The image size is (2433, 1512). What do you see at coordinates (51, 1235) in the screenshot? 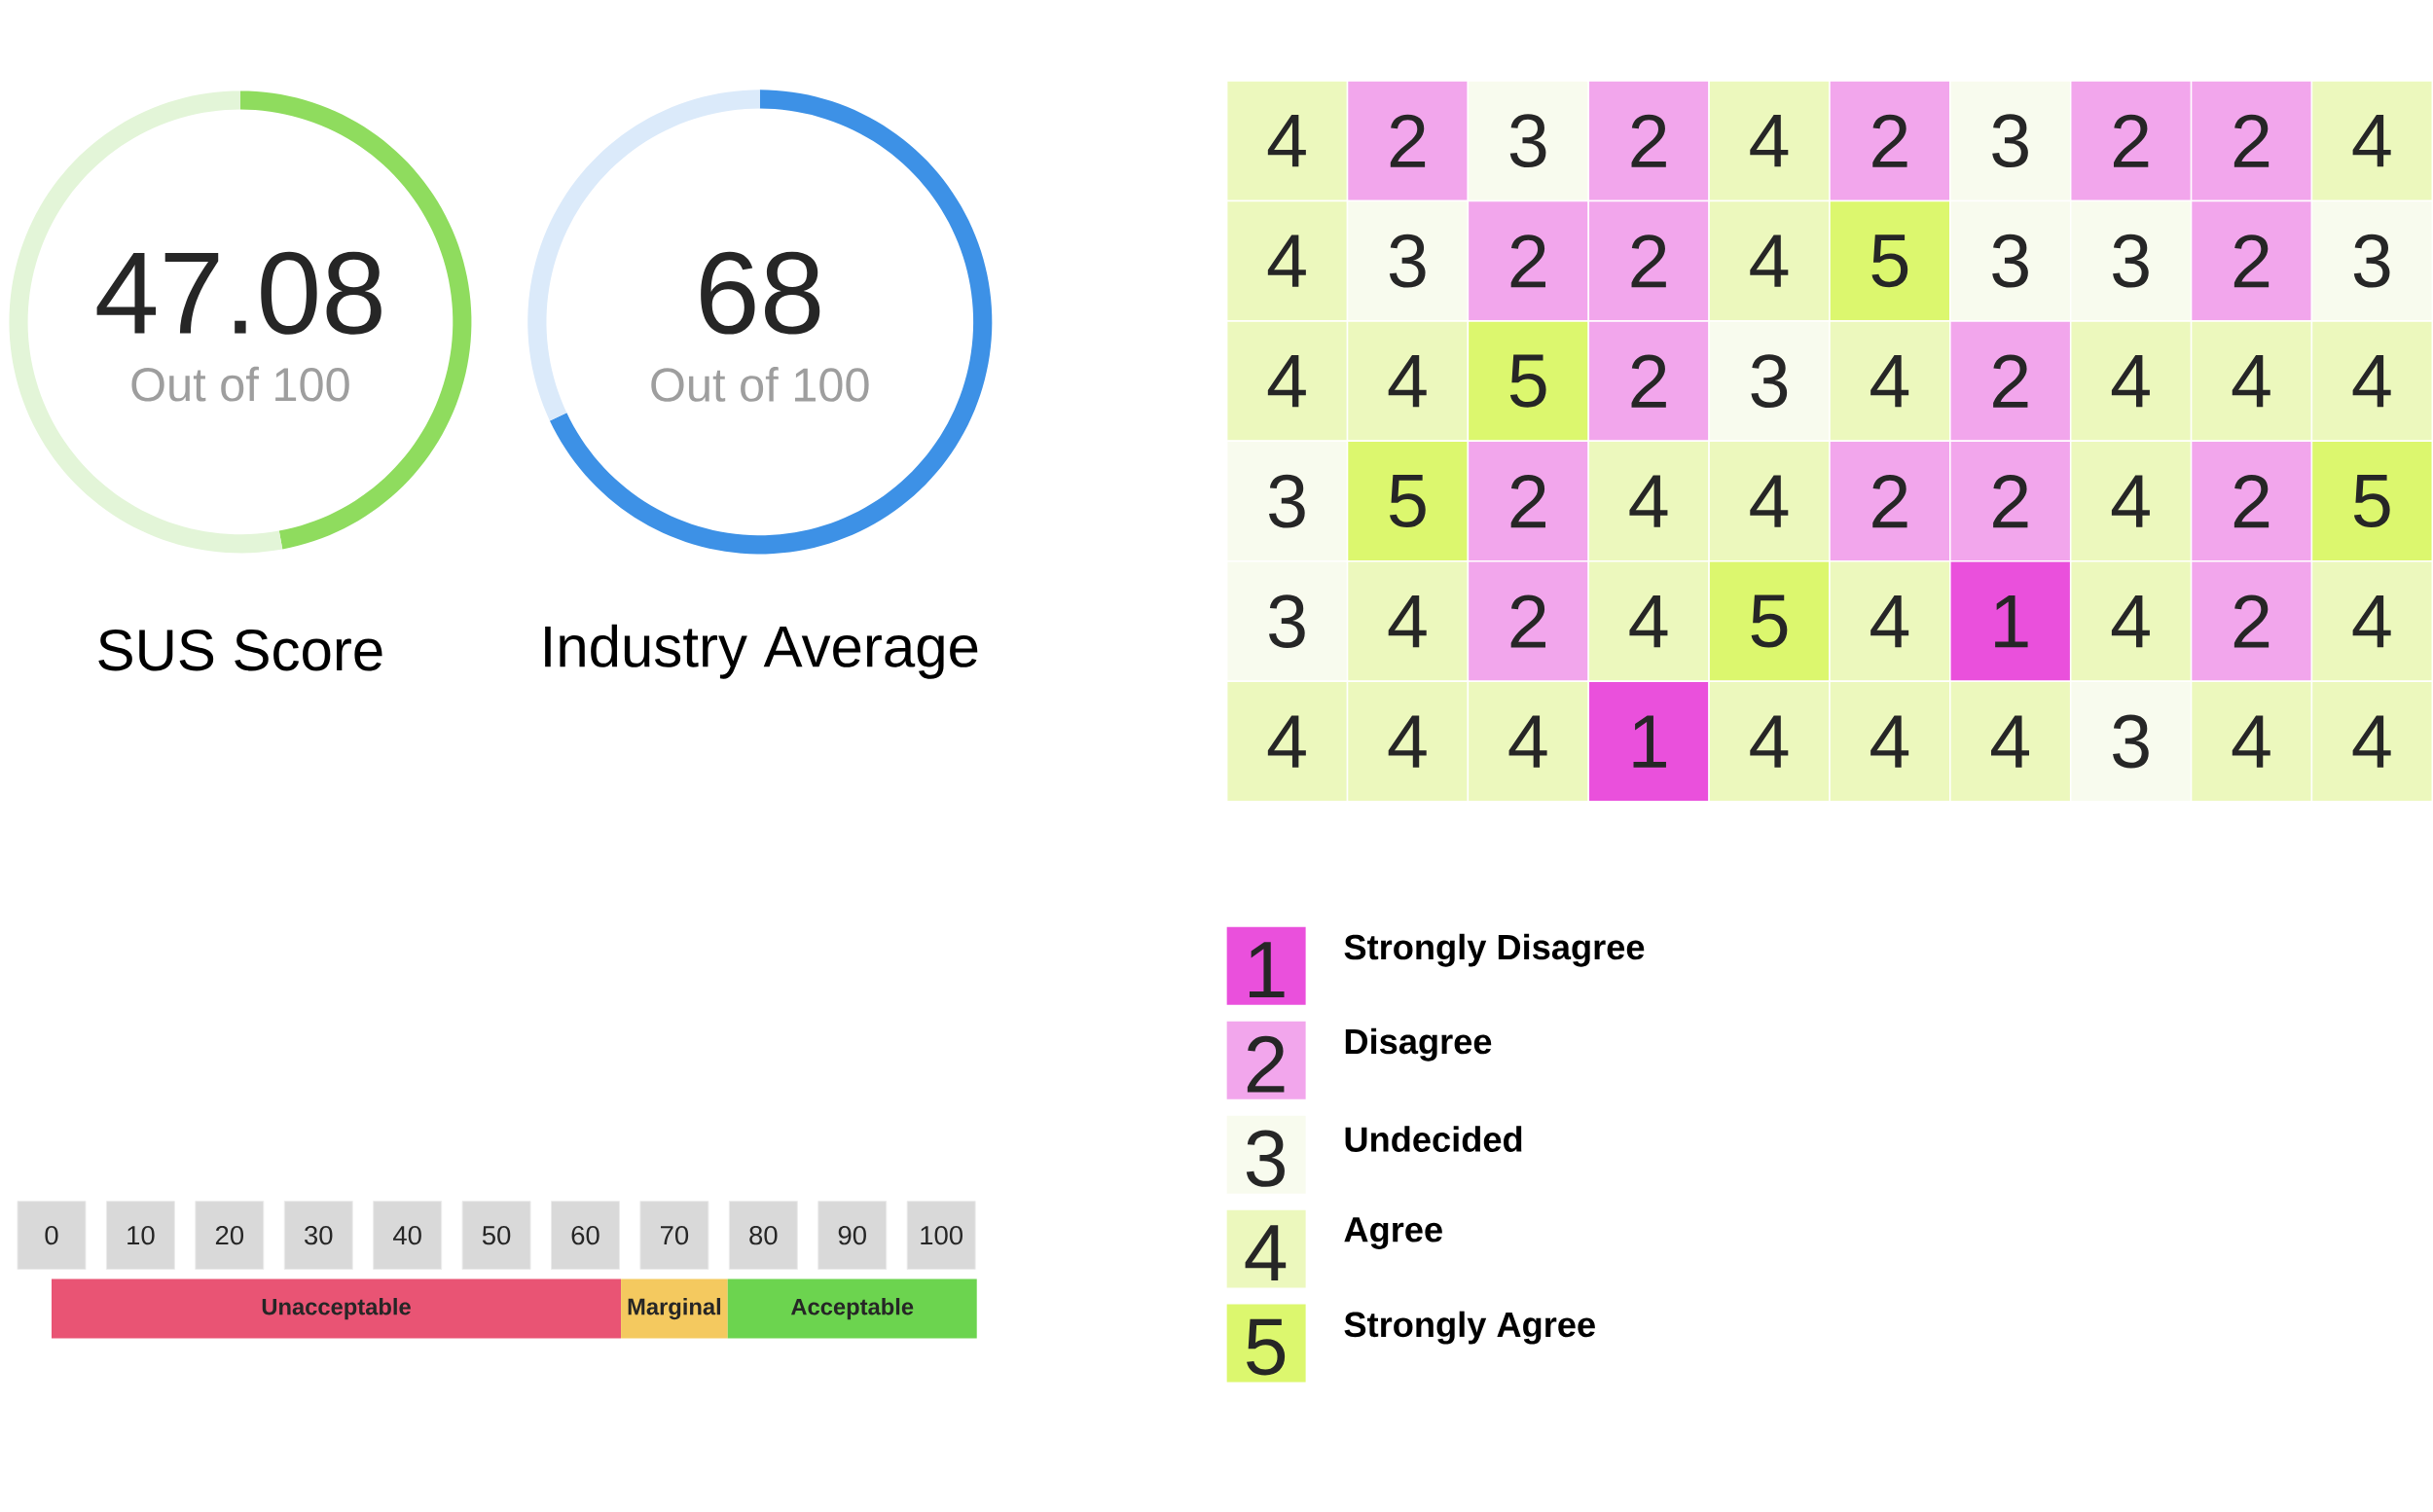
I see `x-tick-label: 0` at bounding box center [51, 1235].